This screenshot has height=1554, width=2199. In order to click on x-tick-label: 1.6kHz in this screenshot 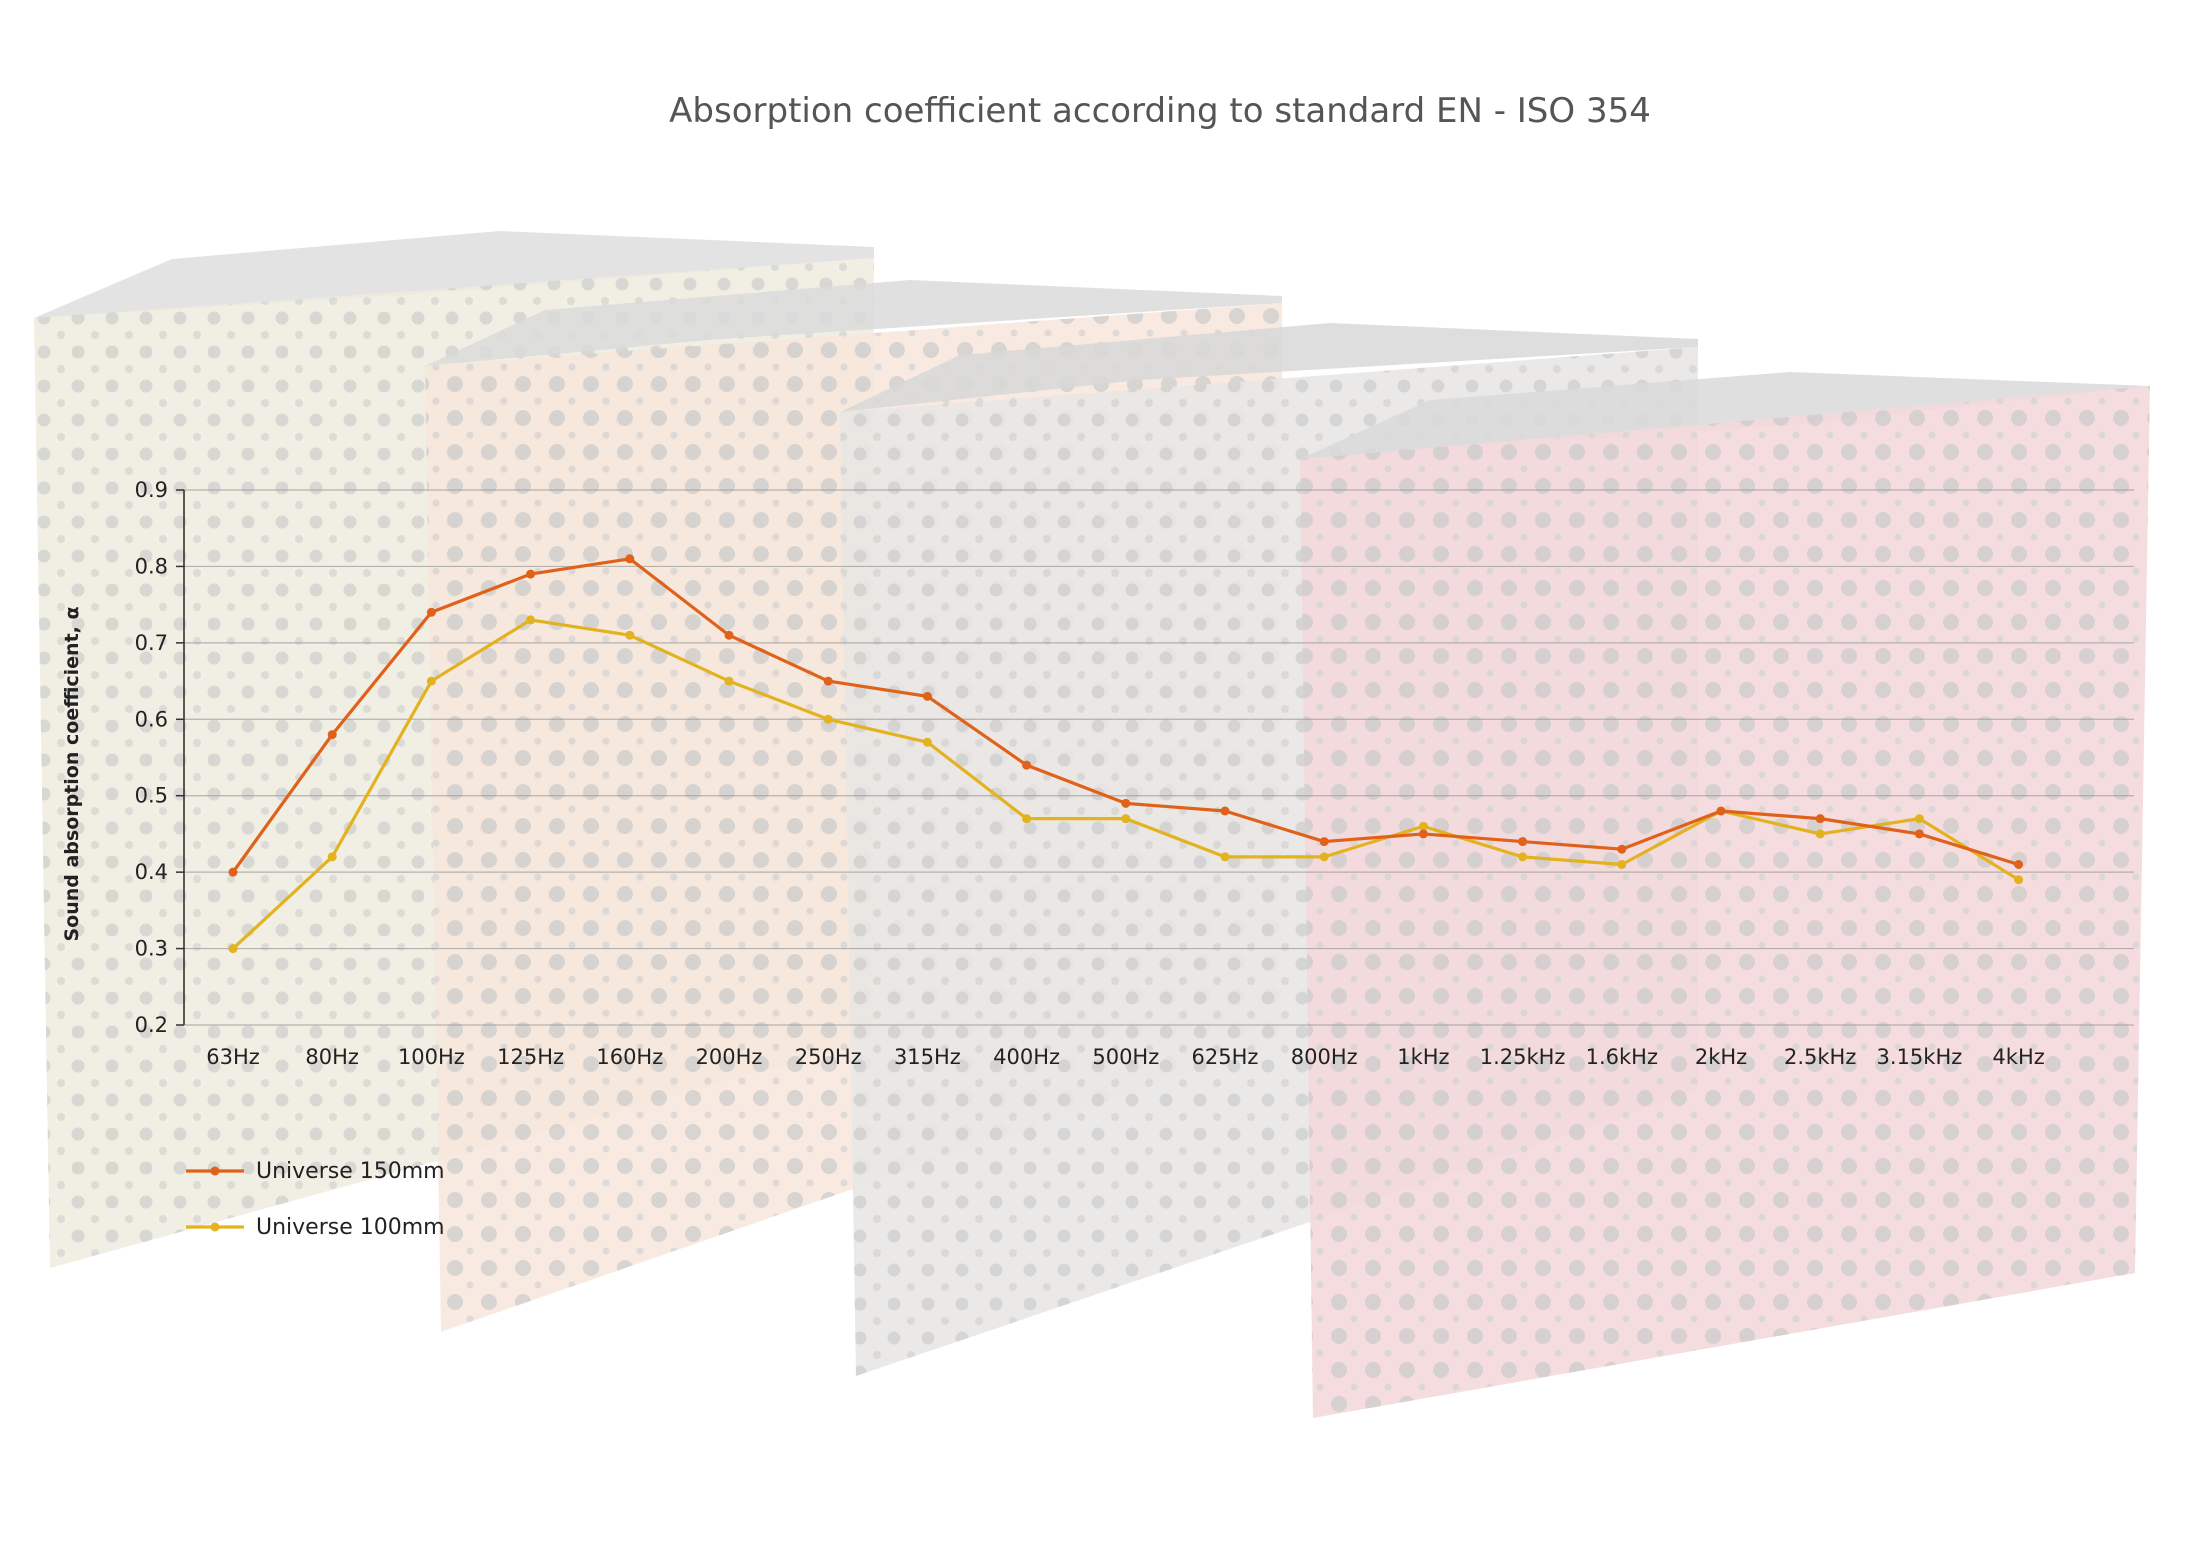, I will do `click(1622, 1057)`.